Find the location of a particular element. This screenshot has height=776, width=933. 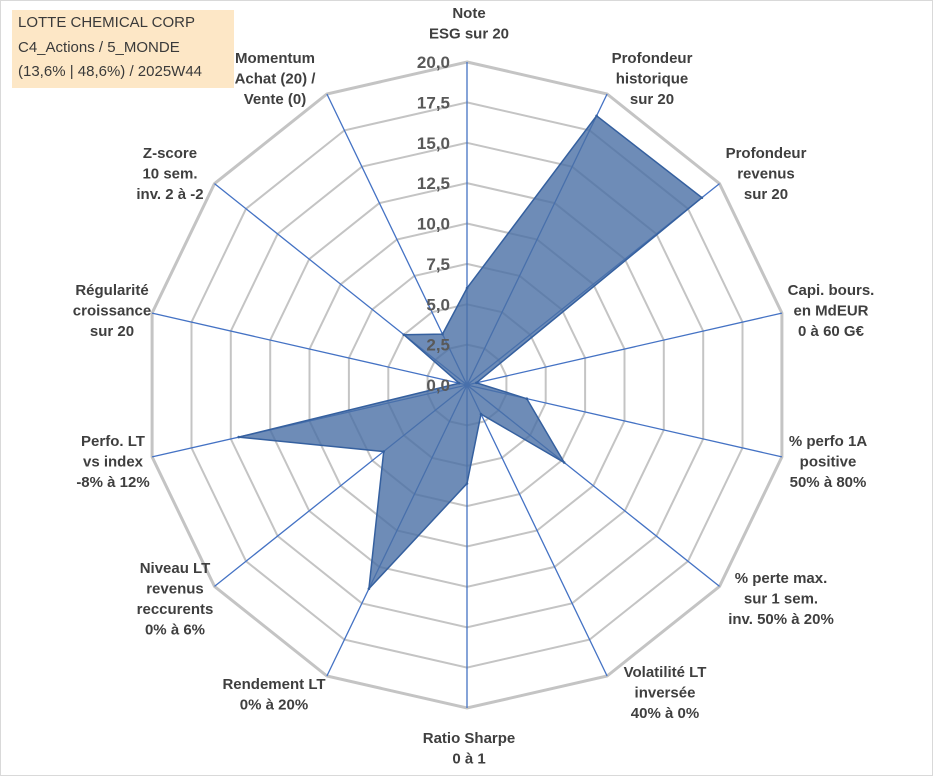

axis-label-4: % perfo 1A positive 50% à 80% is located at coordinates (828, 462).